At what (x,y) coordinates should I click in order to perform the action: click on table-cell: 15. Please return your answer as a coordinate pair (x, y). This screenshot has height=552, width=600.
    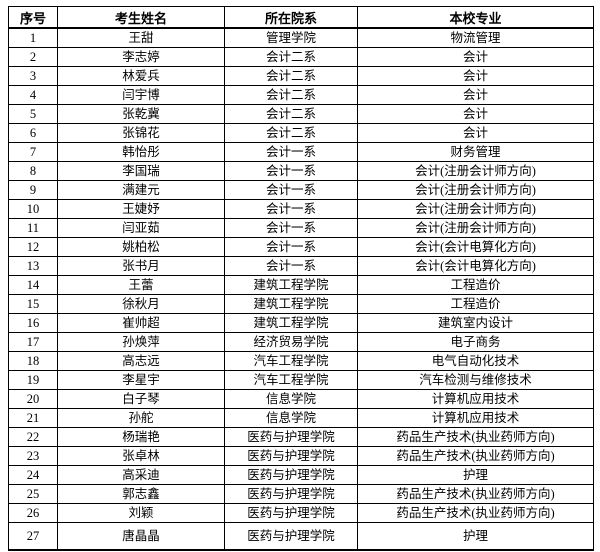
    Looking at the image, I should click on (33, 304).